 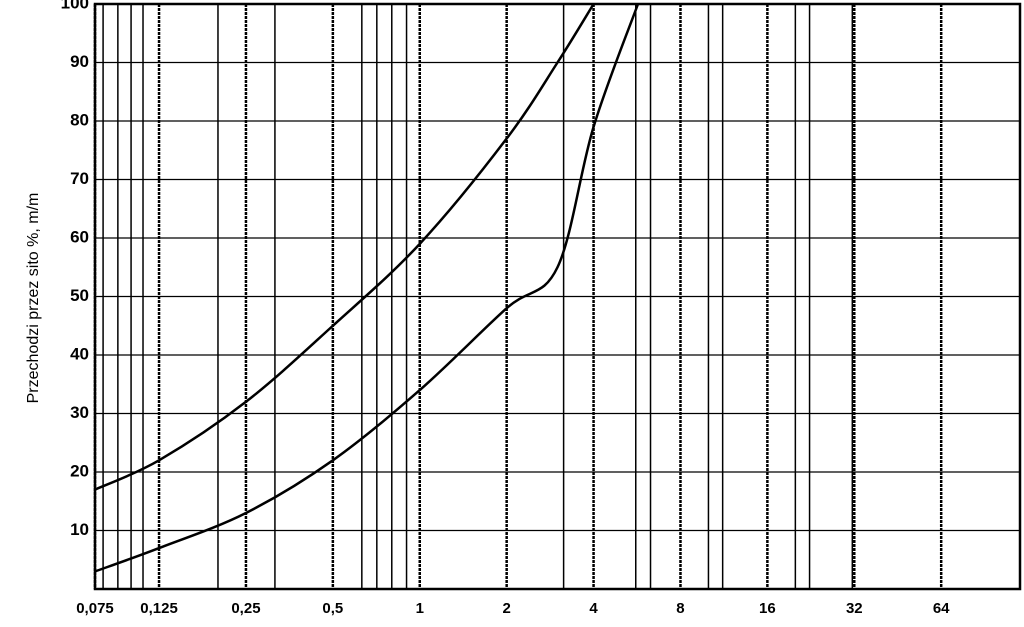 What do you see at coordinates (79, 353) in the screenshot?
I see `y-tick-label: 40` at bounding box center [79, 353].